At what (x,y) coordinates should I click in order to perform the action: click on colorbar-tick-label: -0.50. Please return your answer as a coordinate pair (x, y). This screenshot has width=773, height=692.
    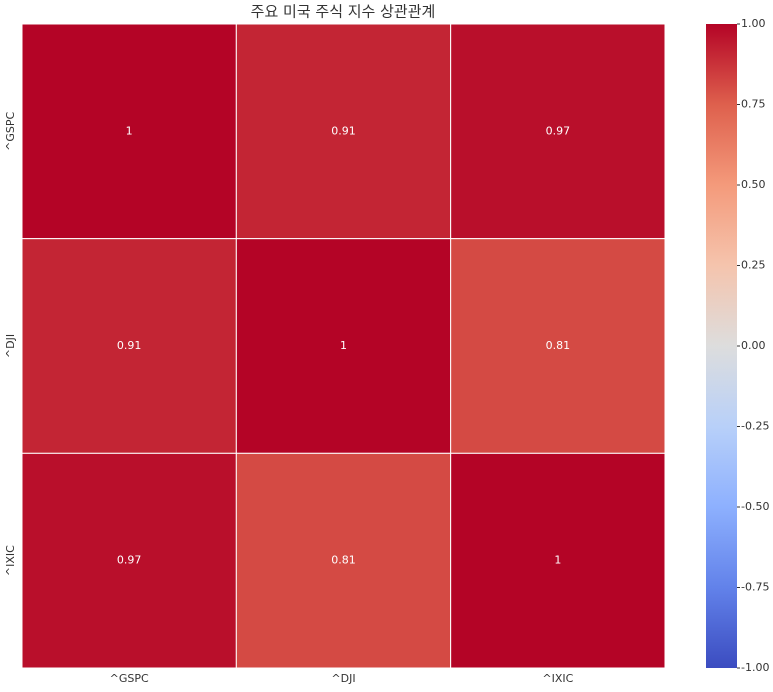
    Looking at the image, I should click on (755, 506).